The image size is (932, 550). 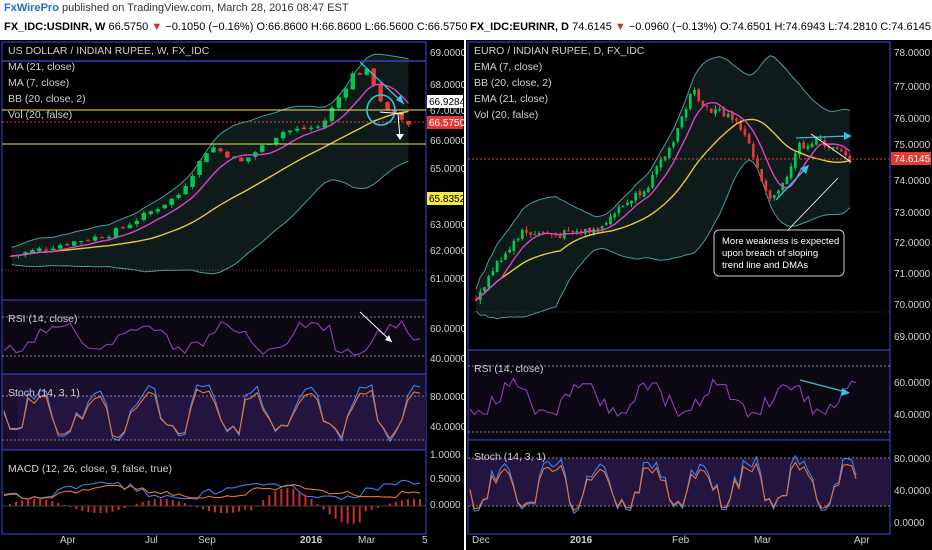 I want to click on left-macd-line, so click(x=212, y=490).